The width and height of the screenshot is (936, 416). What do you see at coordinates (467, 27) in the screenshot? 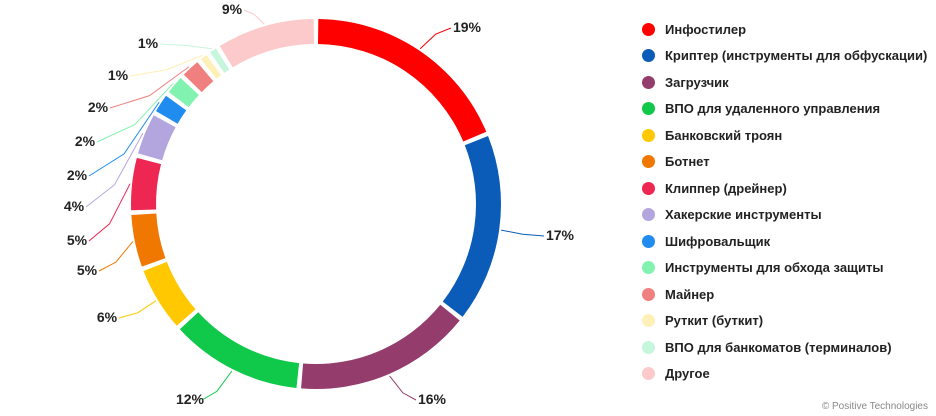
I see `data-label: 19%` at bounding box center [467, 27].